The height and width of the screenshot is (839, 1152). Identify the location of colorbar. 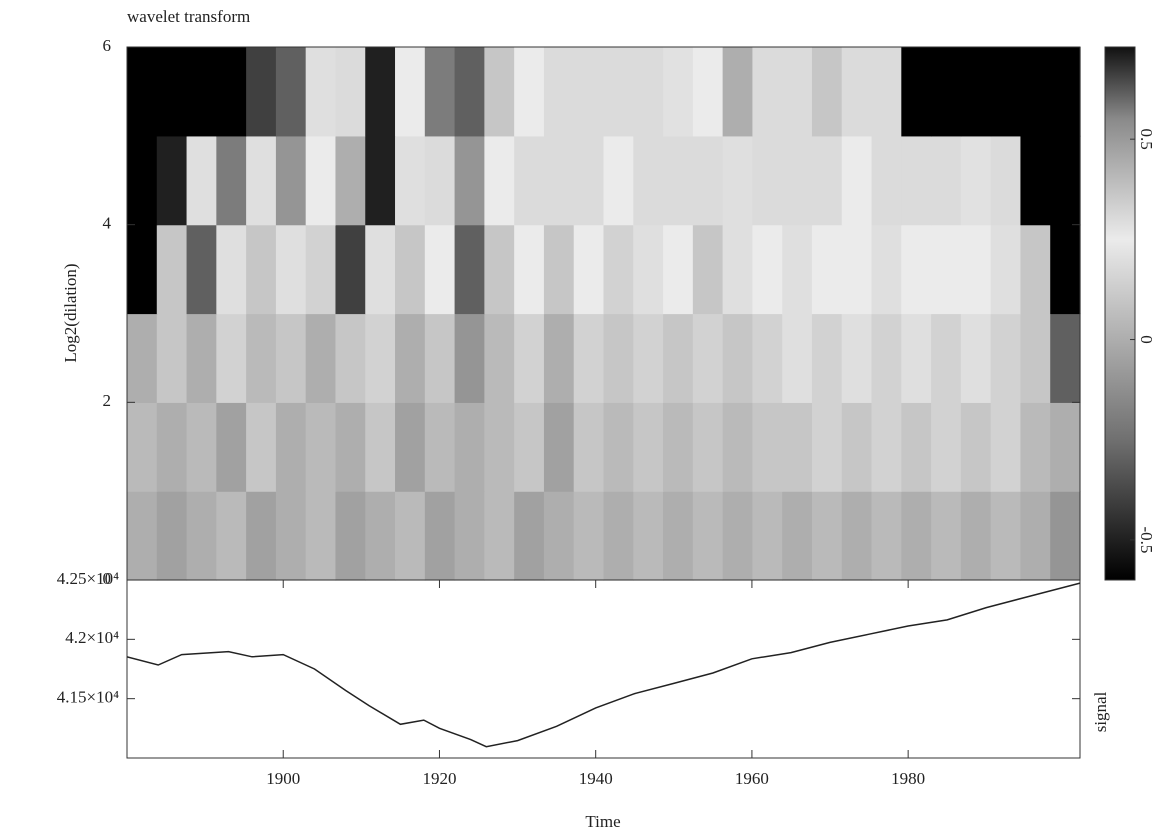
(1120, 313).